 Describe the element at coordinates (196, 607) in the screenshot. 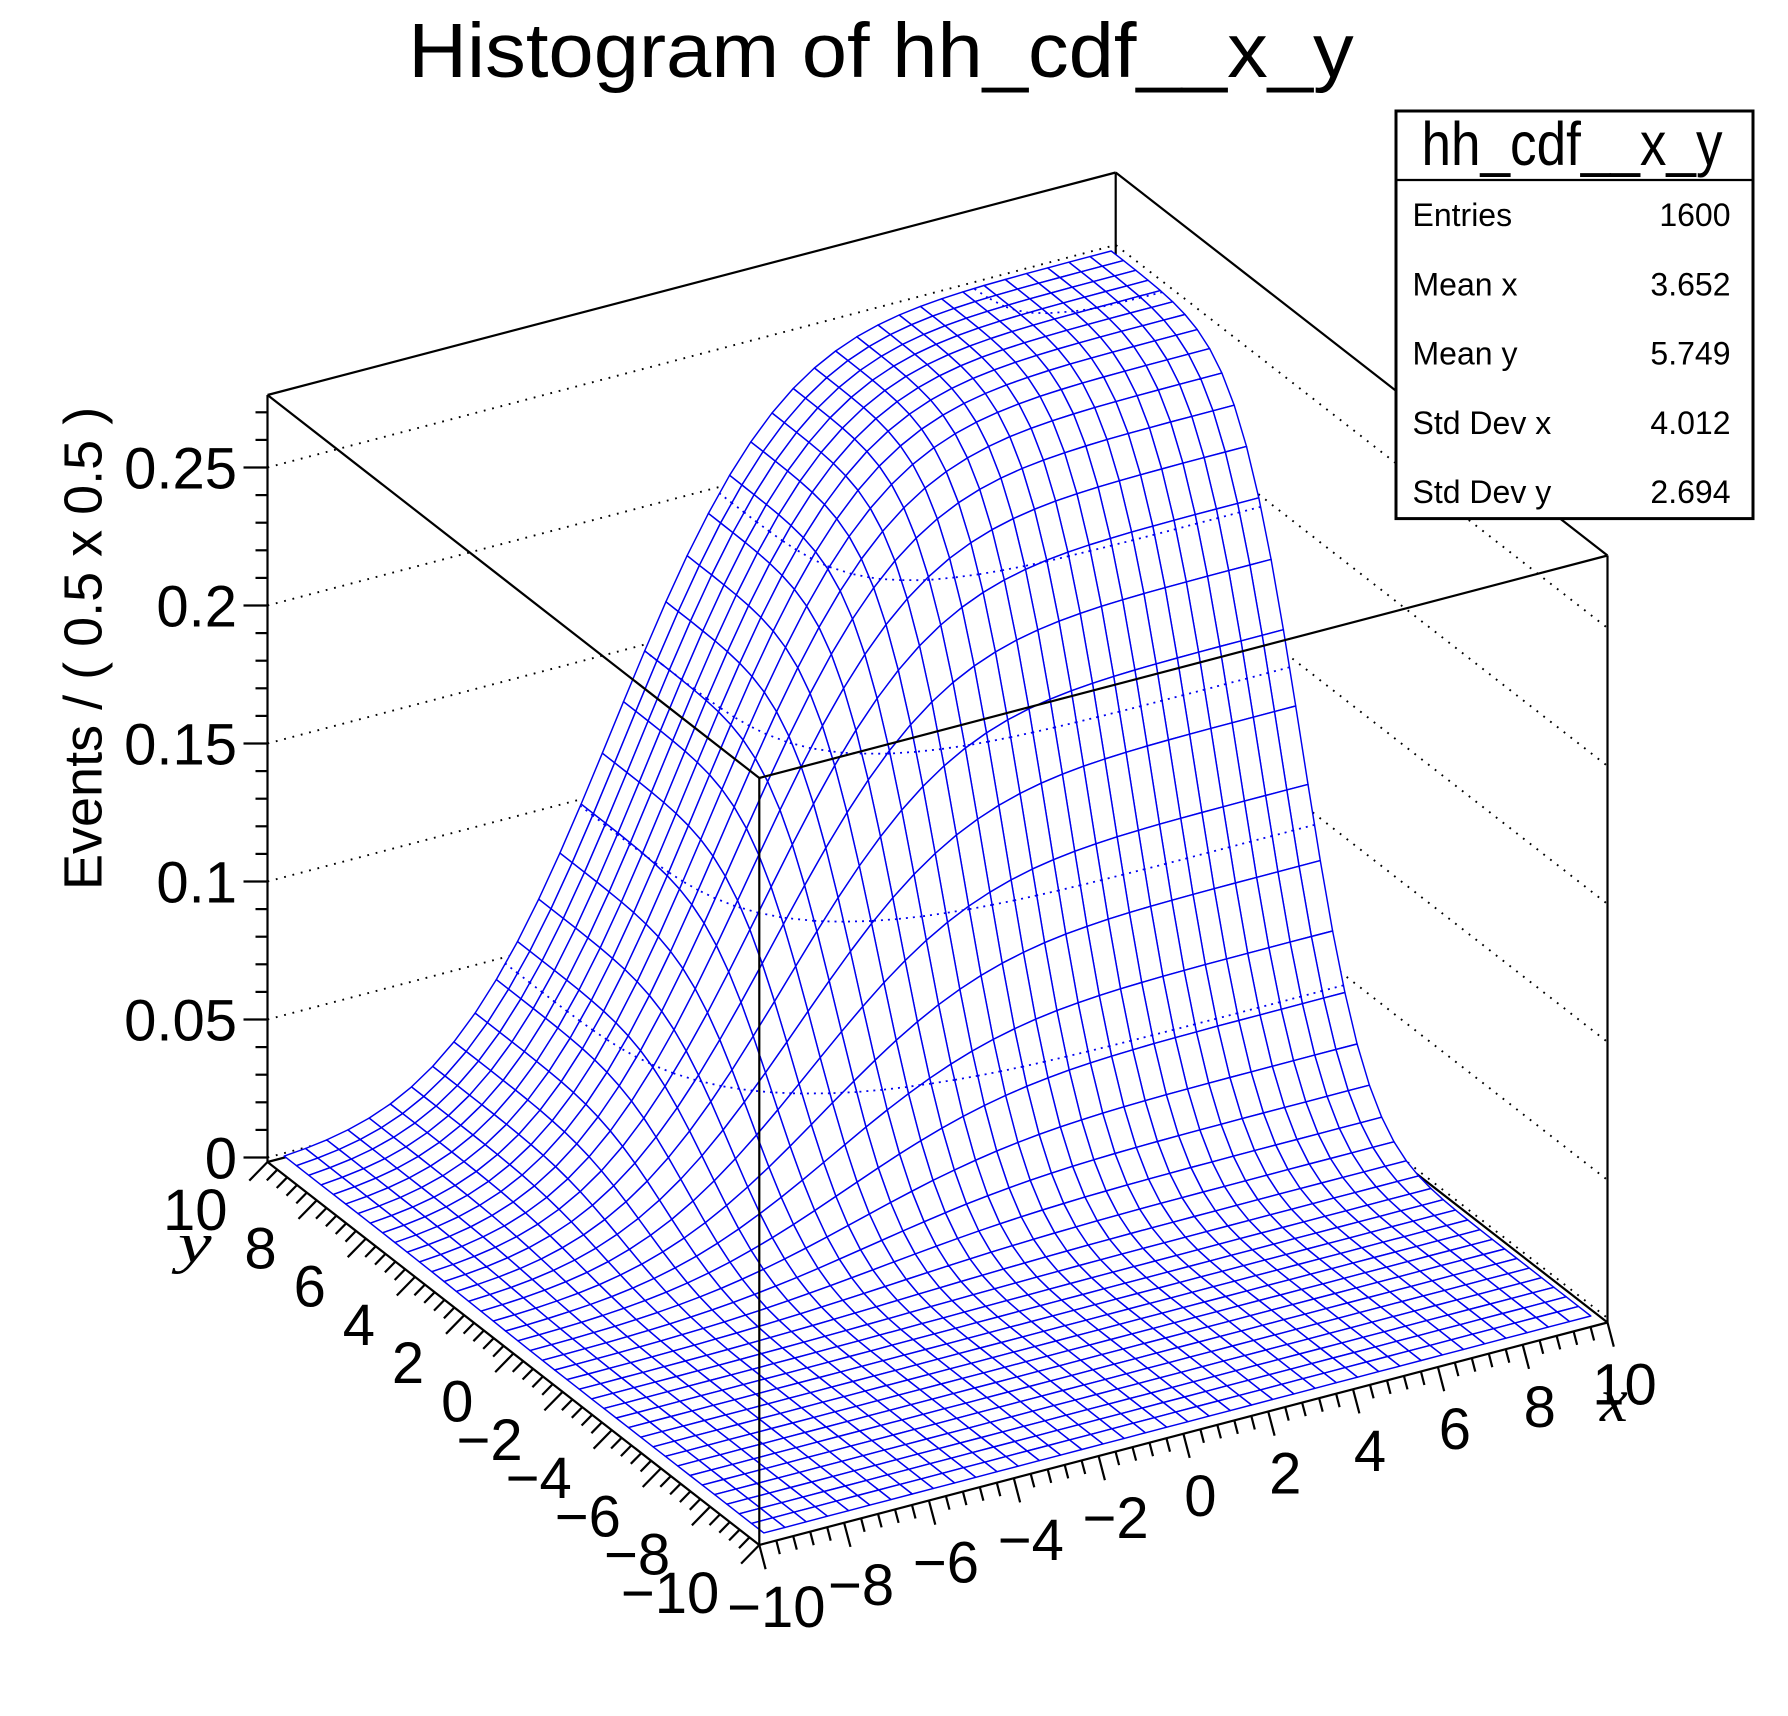

I see `svg-text: 0.2` at that location.